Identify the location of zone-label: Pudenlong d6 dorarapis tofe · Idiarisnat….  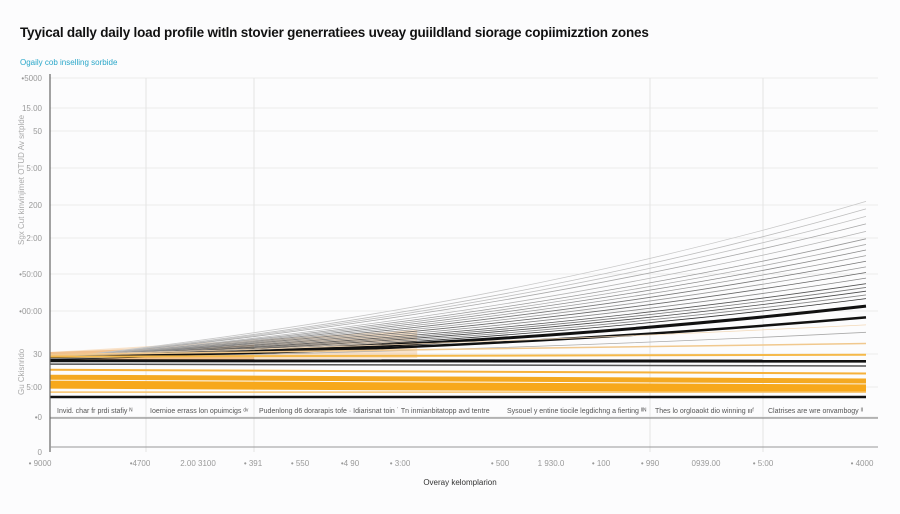
(374, 411).